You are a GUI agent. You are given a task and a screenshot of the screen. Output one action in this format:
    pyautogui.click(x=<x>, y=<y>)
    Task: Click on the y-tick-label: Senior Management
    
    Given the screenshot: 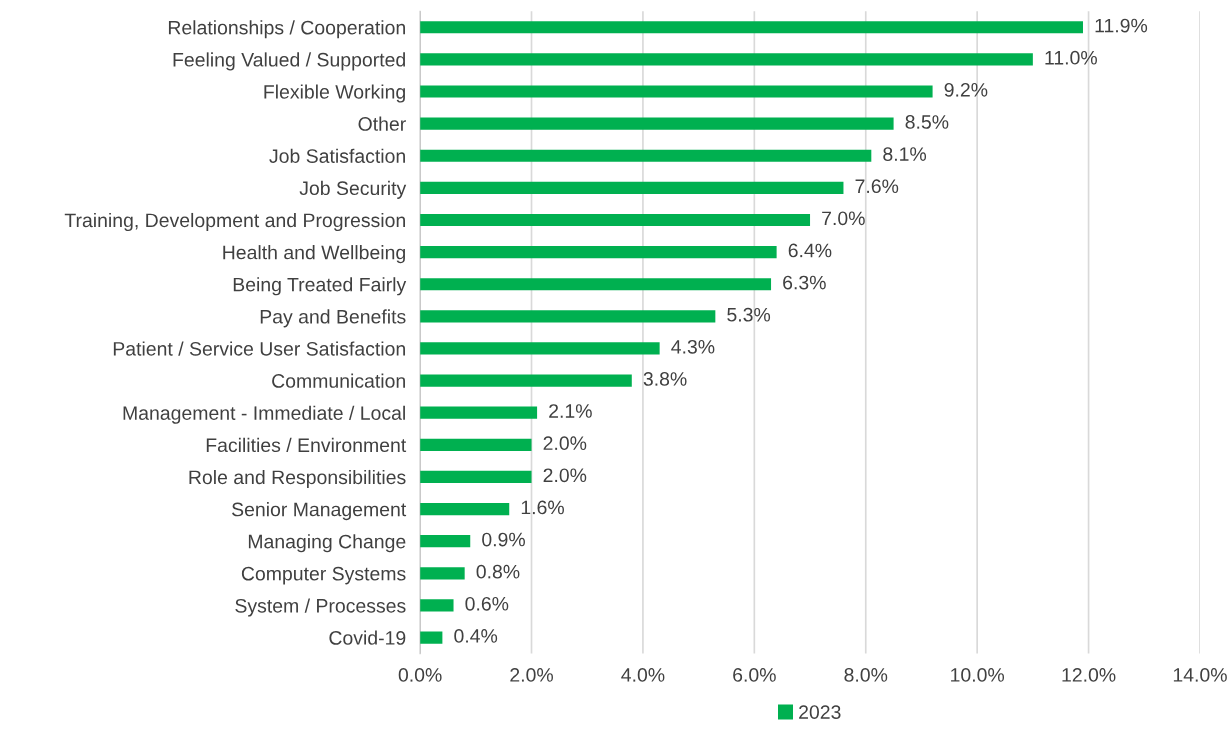 What is the action you would take?
    pyautogui.click(x=319, y=511)
    